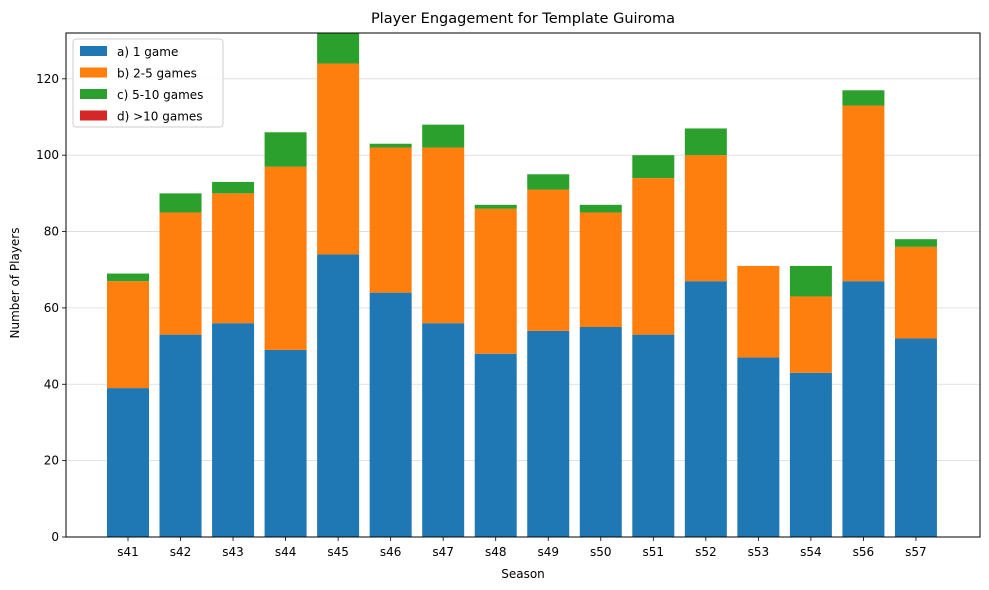  What do you see at coordinates (286, 552) in the screenshot?
I see `x-tick-label: s44` at bounding box center [286, 552].